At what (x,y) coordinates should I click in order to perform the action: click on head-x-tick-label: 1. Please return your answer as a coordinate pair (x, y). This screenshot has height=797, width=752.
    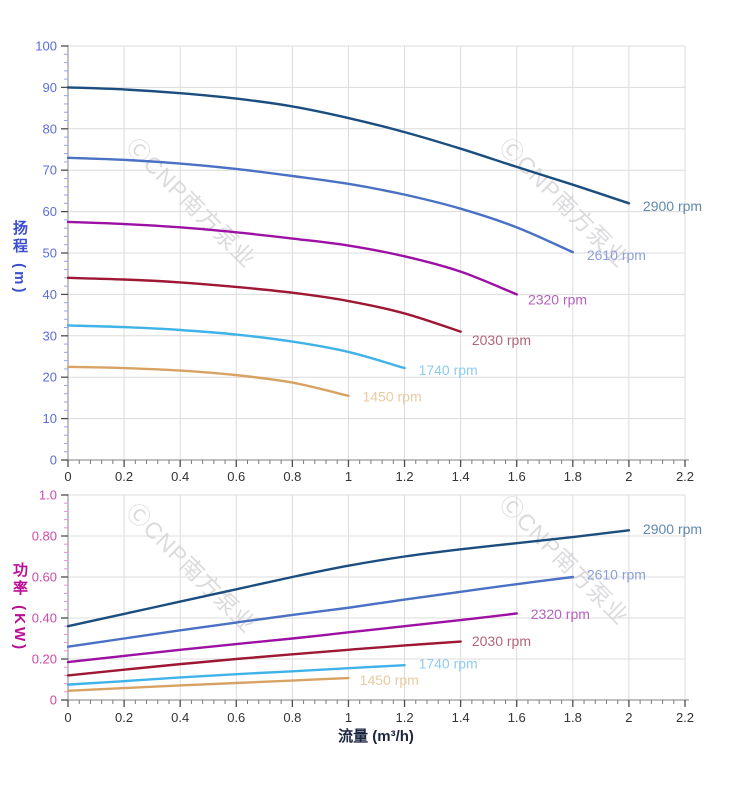
    Looking at the image, I should click on (348, 476).